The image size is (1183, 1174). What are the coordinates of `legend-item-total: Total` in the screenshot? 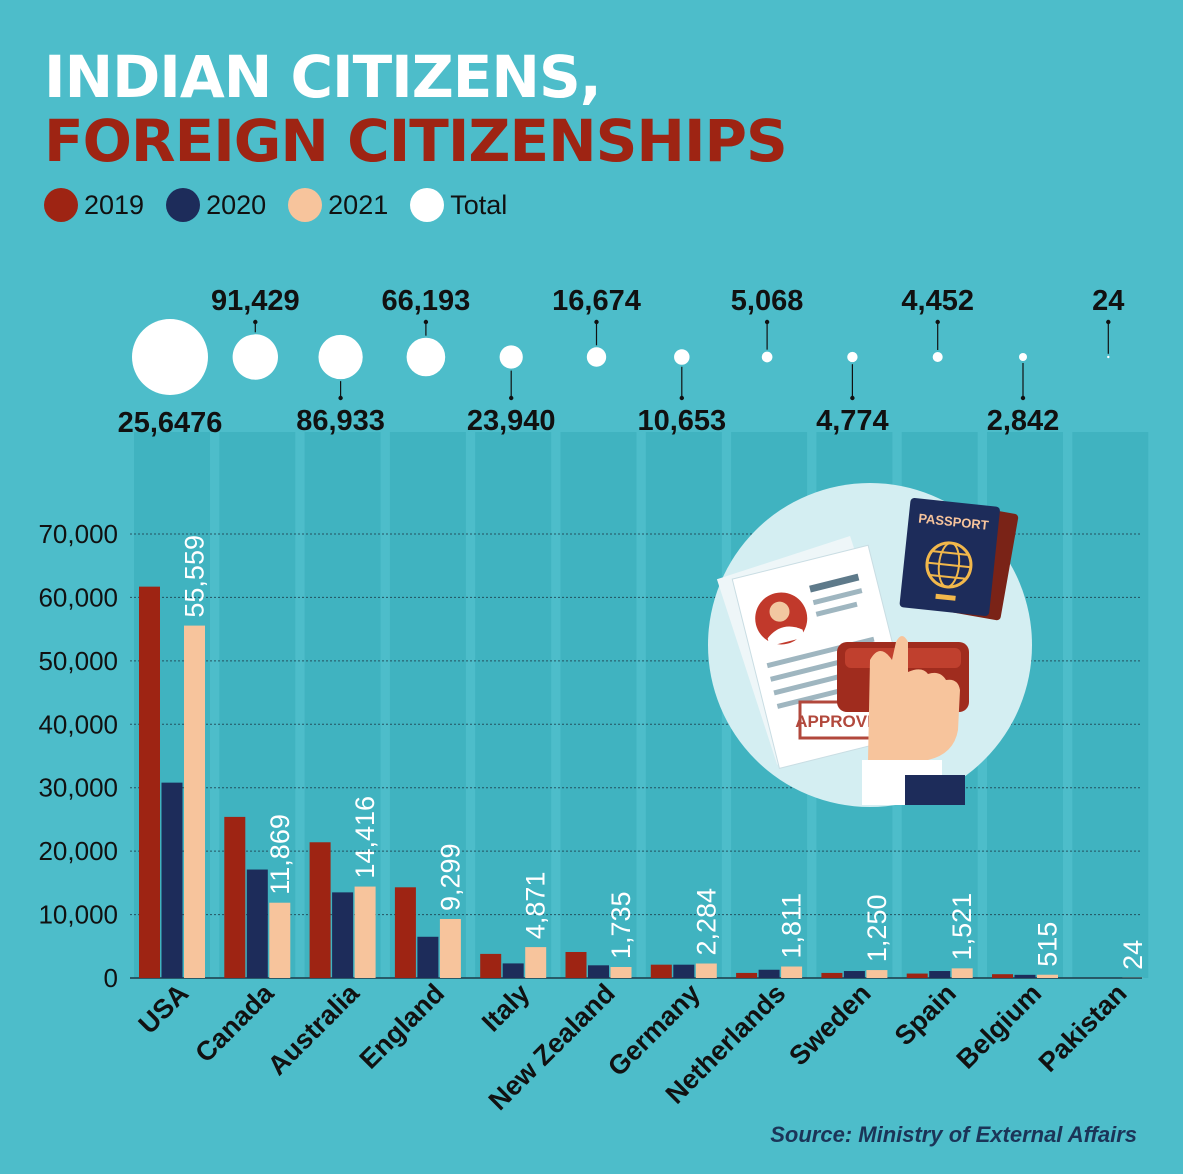 It's located at (458, 205).